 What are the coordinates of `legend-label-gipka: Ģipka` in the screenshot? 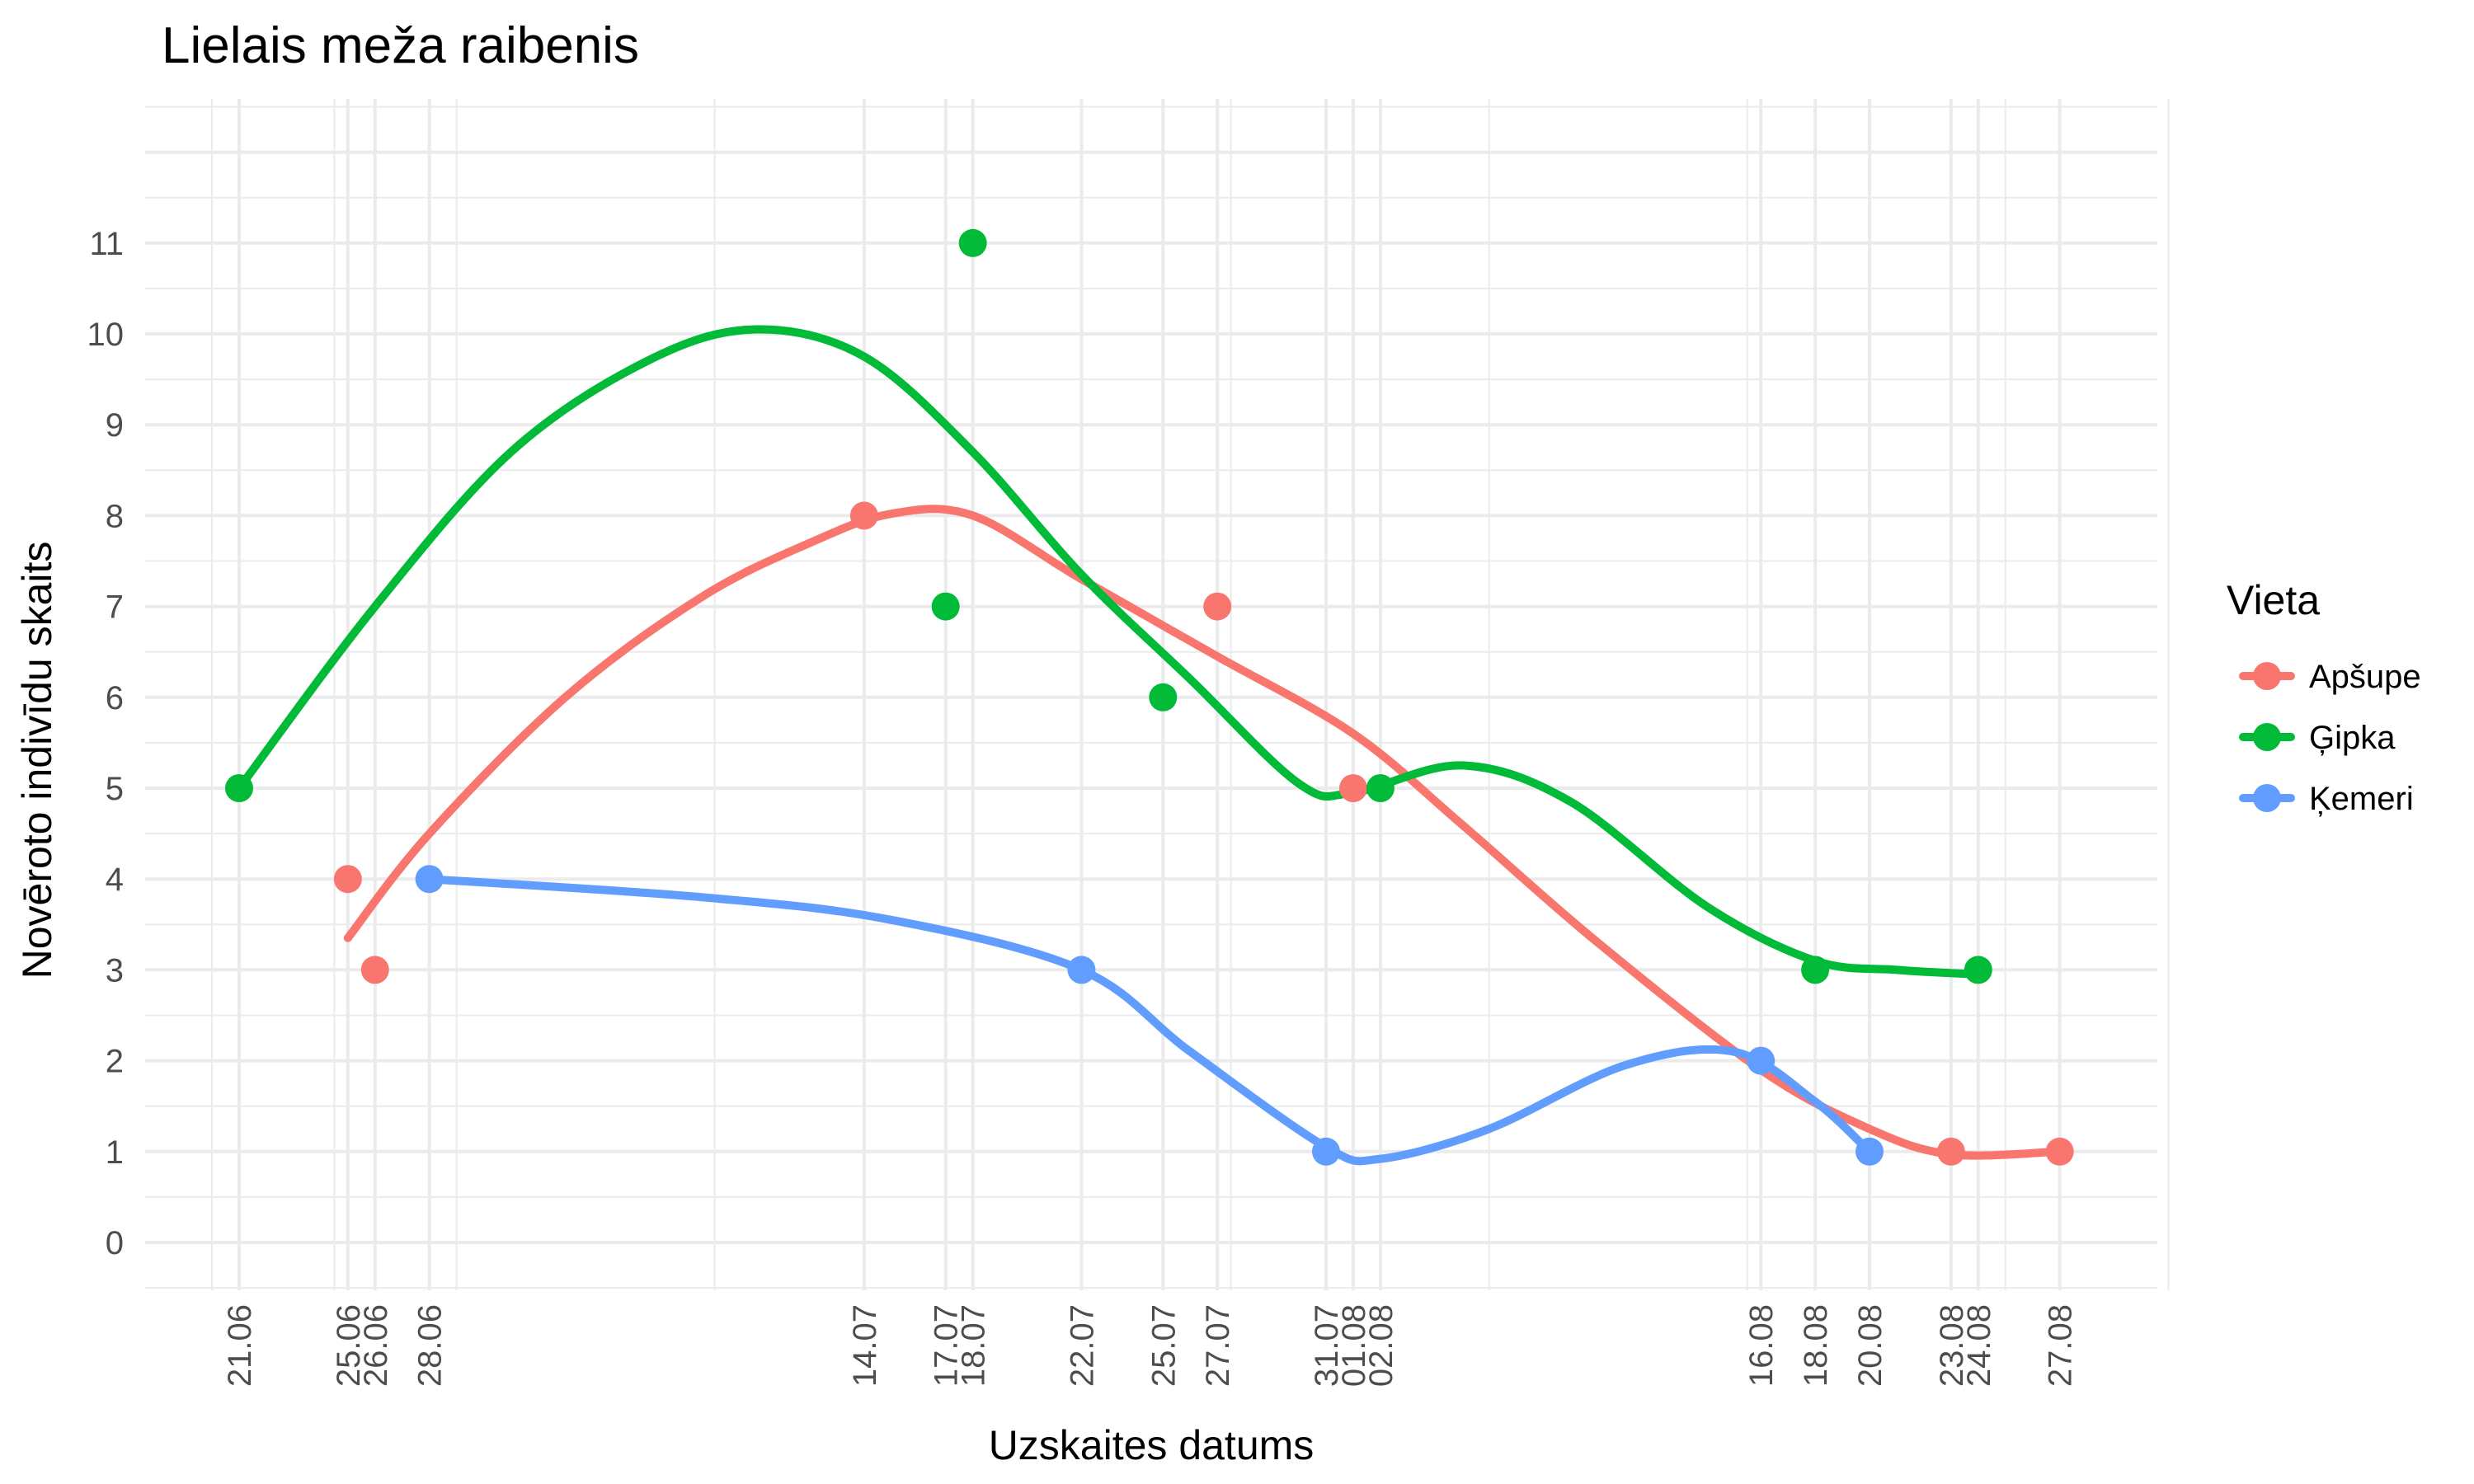 It's located at (2352, 738).